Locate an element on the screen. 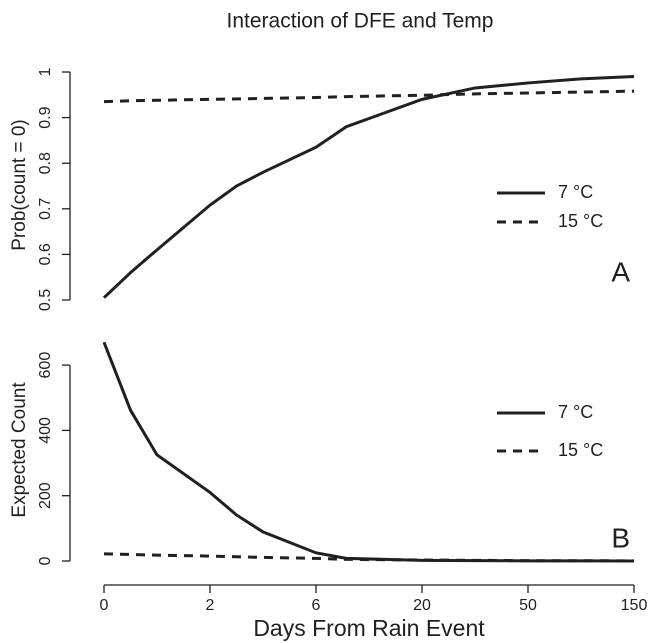 Image resolution: width=657 pixels, height=643 pixels. y-axis-label: Expected Count is located at coordinates (19, 450).